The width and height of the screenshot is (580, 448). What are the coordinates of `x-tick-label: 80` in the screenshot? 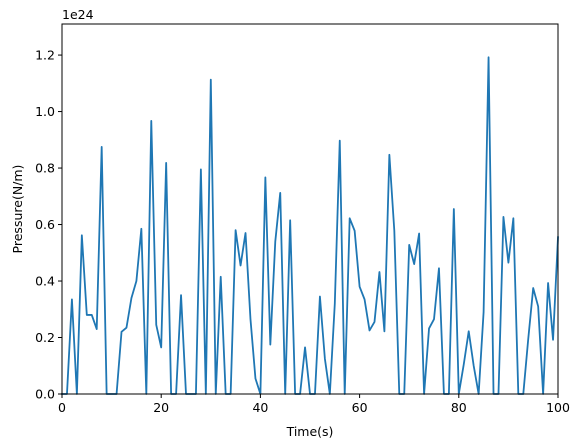 It's located at (459, 407).